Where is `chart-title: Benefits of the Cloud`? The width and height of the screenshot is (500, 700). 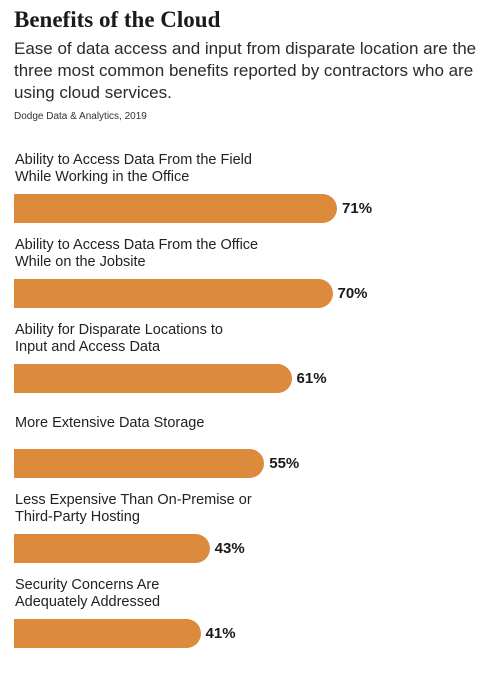 chart-title: Benefits of the Cloud is located at coordinates (117, 19).